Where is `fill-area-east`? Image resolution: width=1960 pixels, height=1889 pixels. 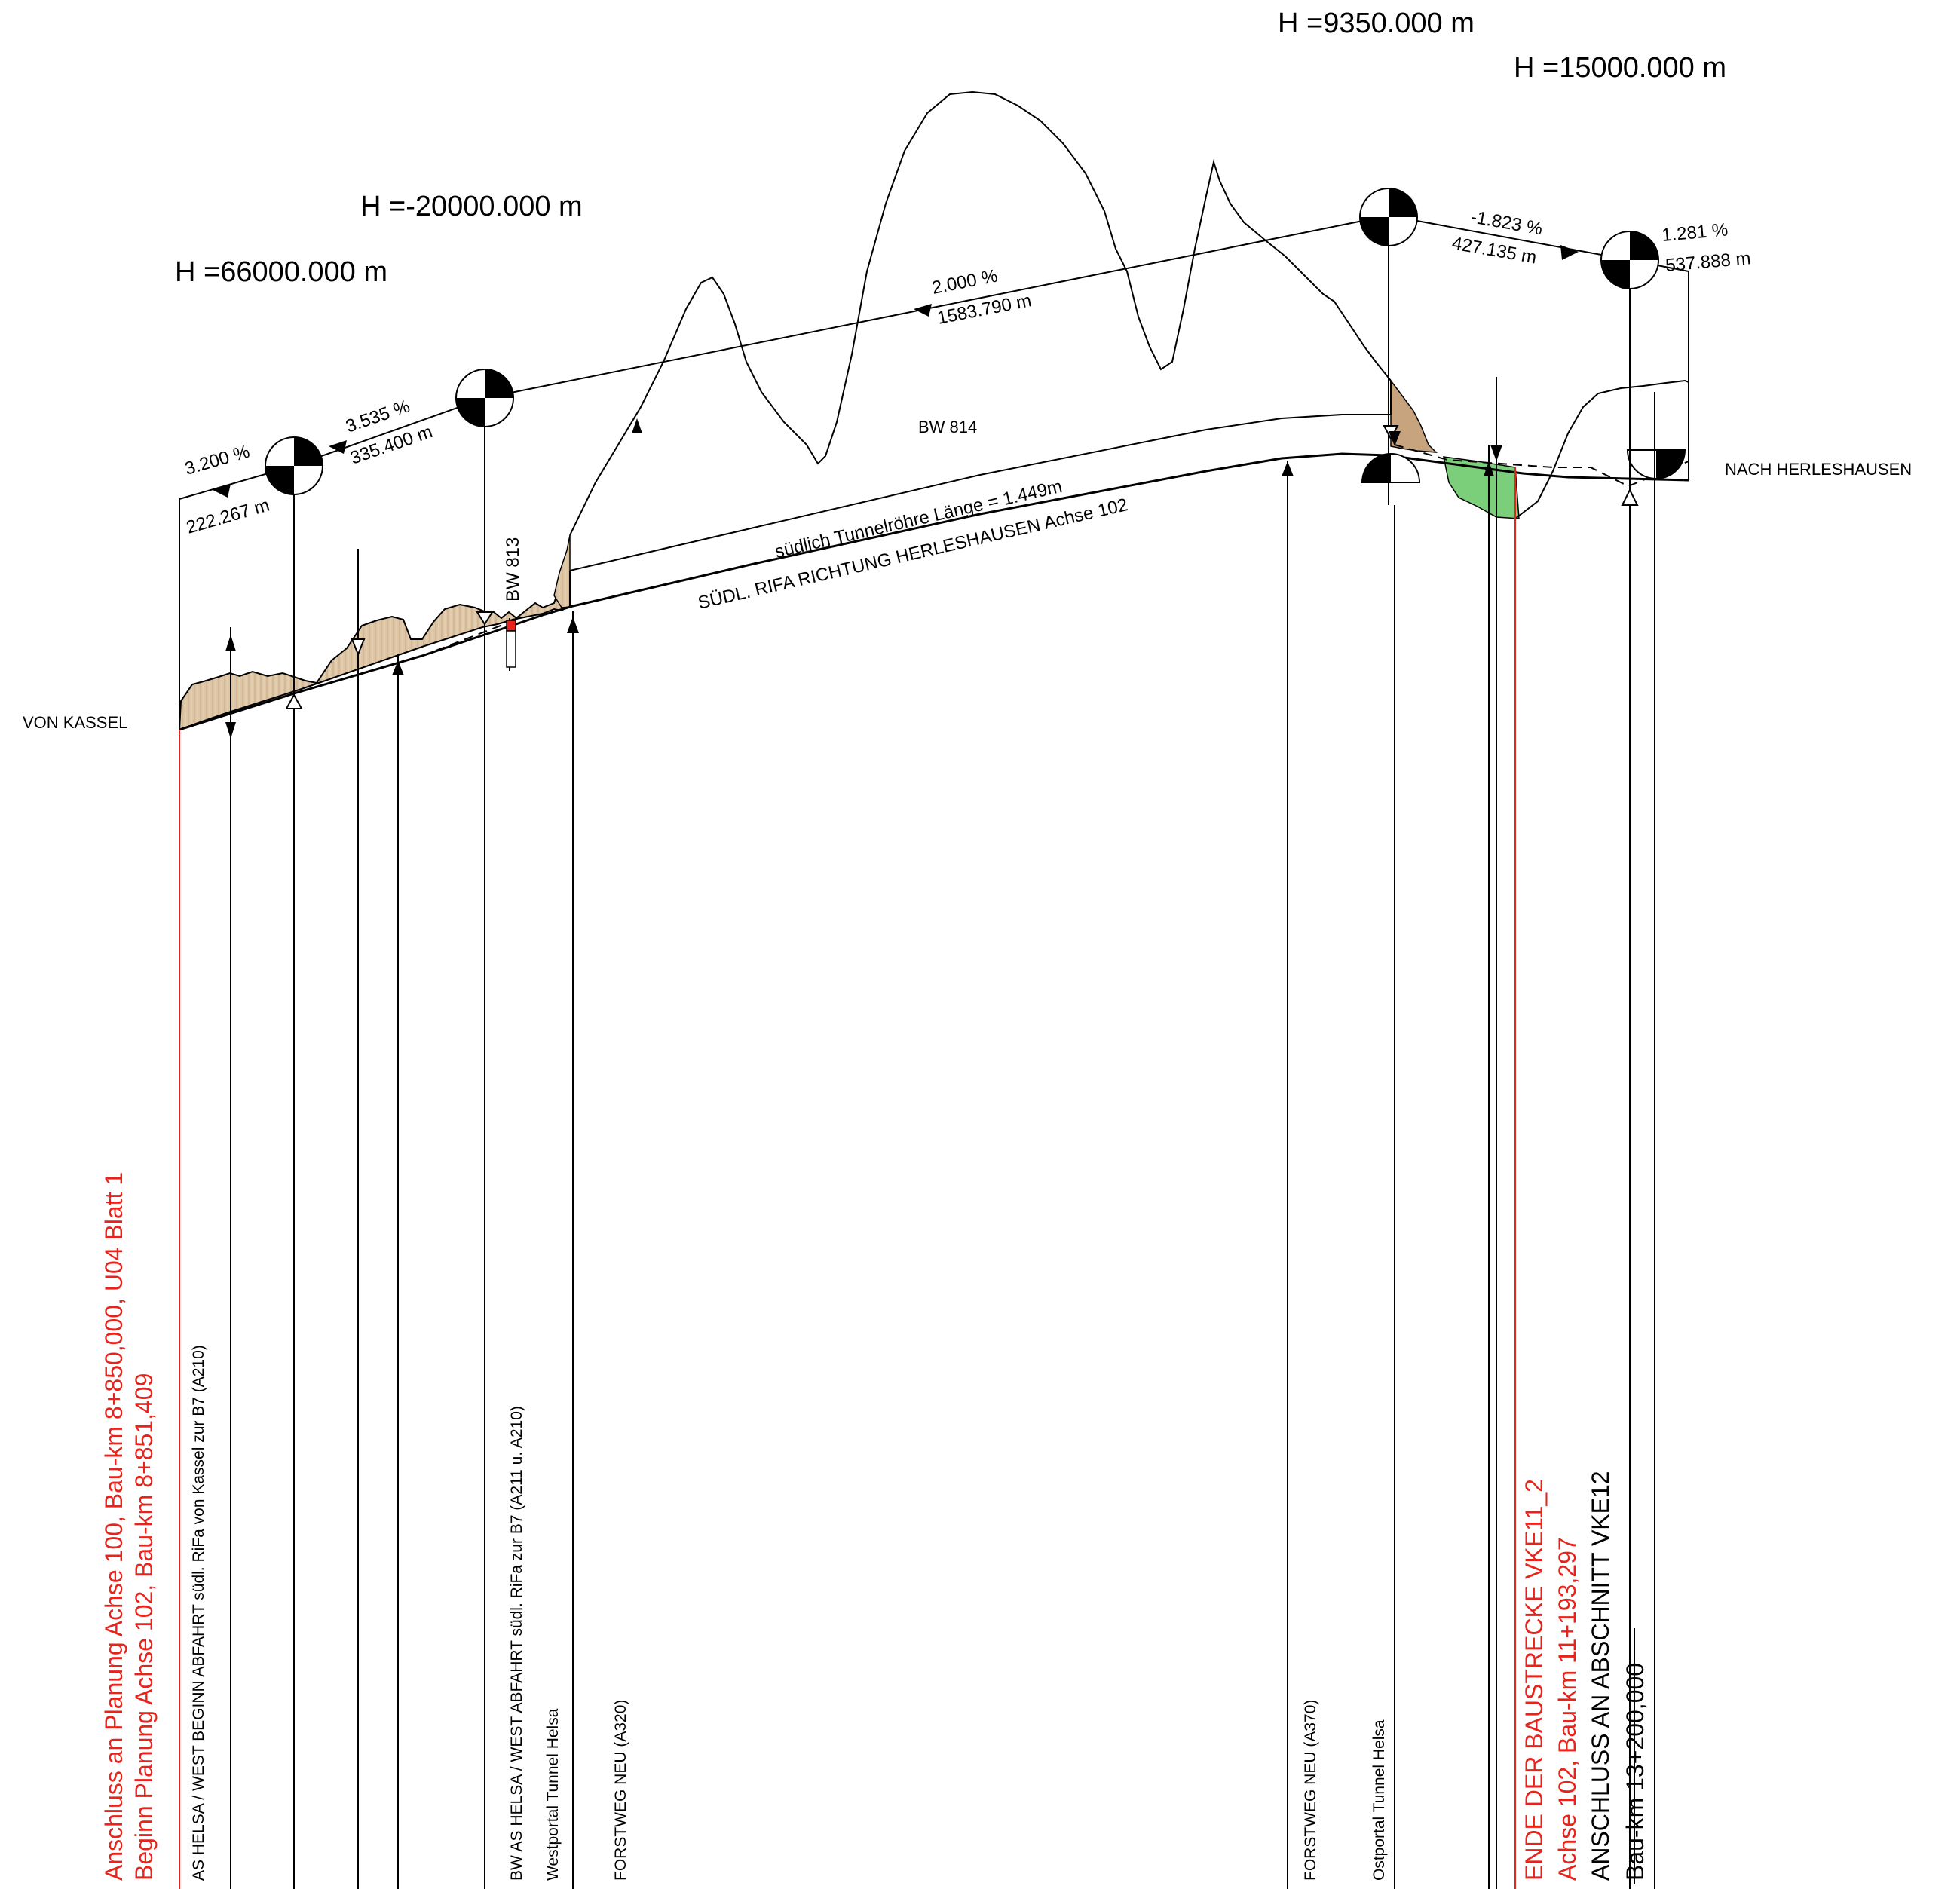
fill-area-east is located at coordinates (1481, 488).